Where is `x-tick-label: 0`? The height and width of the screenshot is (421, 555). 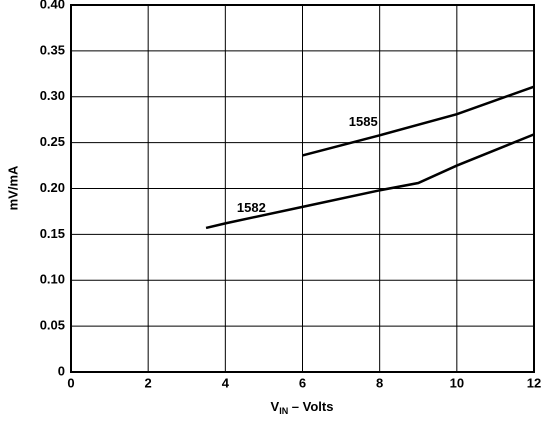 x-tick-label: 0 is located at coordinates (70, 382).